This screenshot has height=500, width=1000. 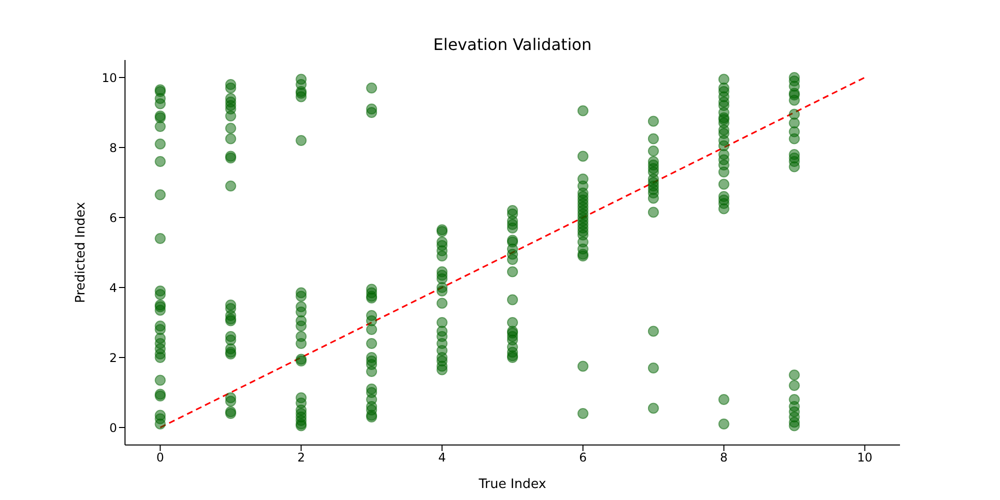 I want to click on y-tick-label: 0, so click(x=113, y=427).